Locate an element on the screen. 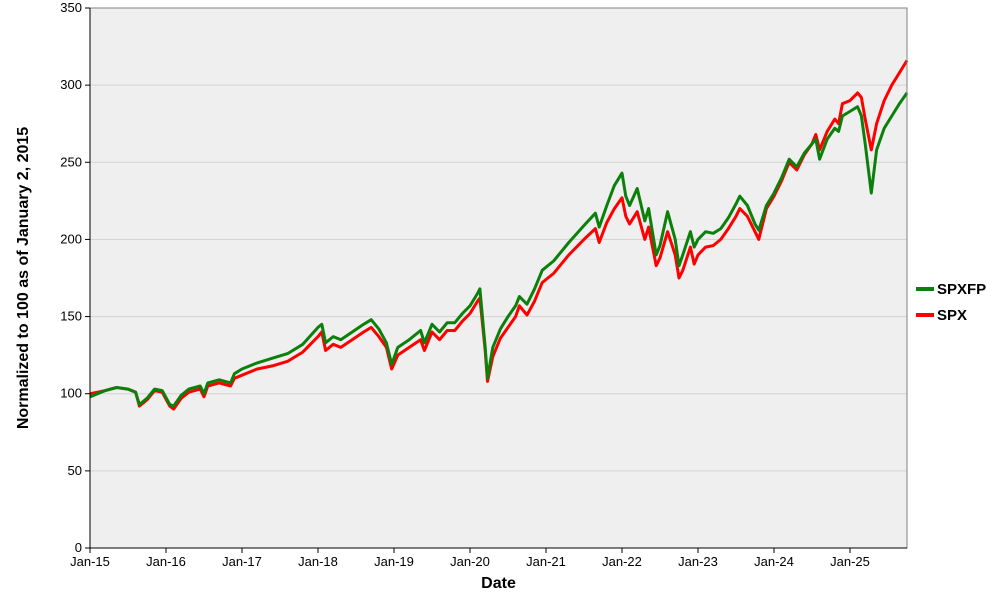 This screenshot has width=1000, height=600. y-tick-label: 250 is located at coordinates (71, 161).